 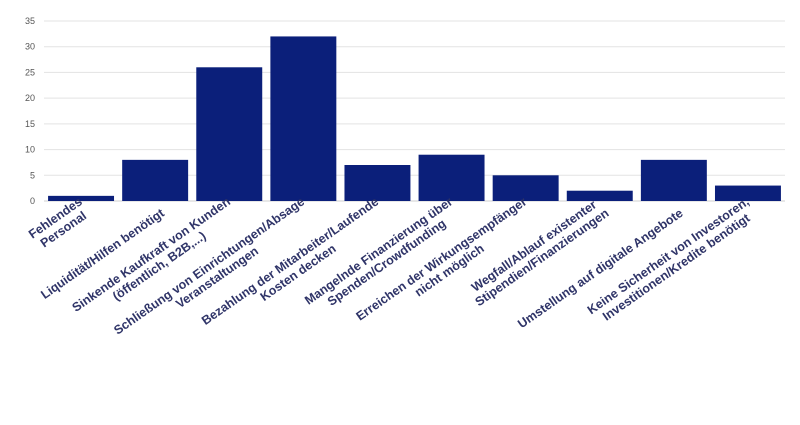 I want to click on y-axis-ticks: 0 5 10 15 20 25 30 35, so click(x=30, y=111).